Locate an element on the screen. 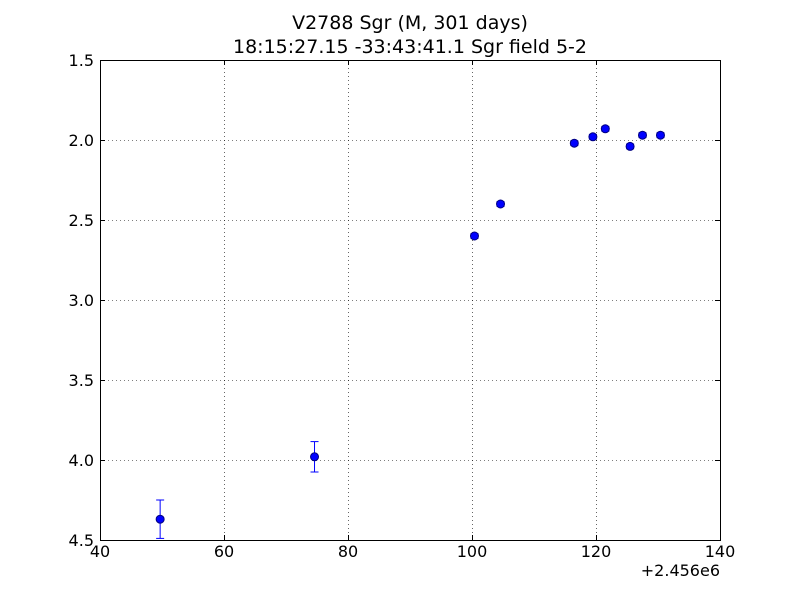 The height and width of the screenshot is (600, 800). y-tick-label: 1.5 is located at coordinates (81, 60).